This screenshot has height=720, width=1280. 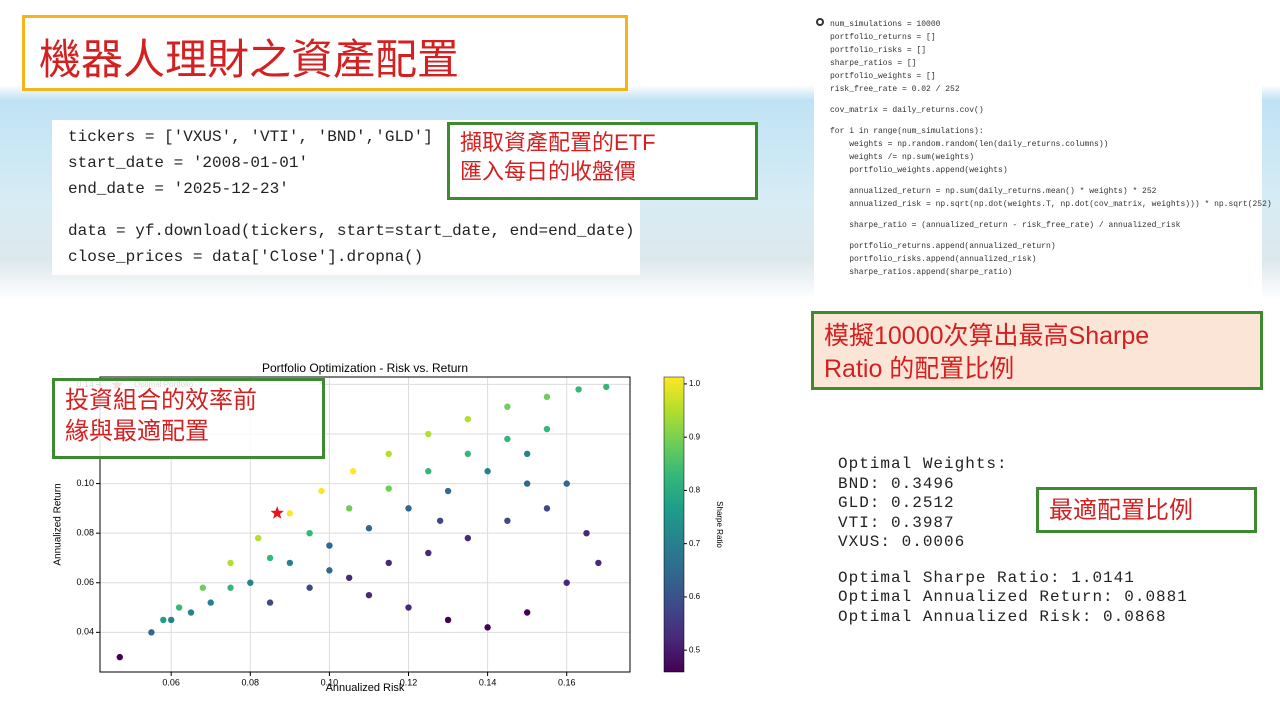 What do you see at coordinates (907, 110) in the screenshot?
I see `text-line: cov_matrix = daily_returns.cov()` at bounding box center [907, 110].